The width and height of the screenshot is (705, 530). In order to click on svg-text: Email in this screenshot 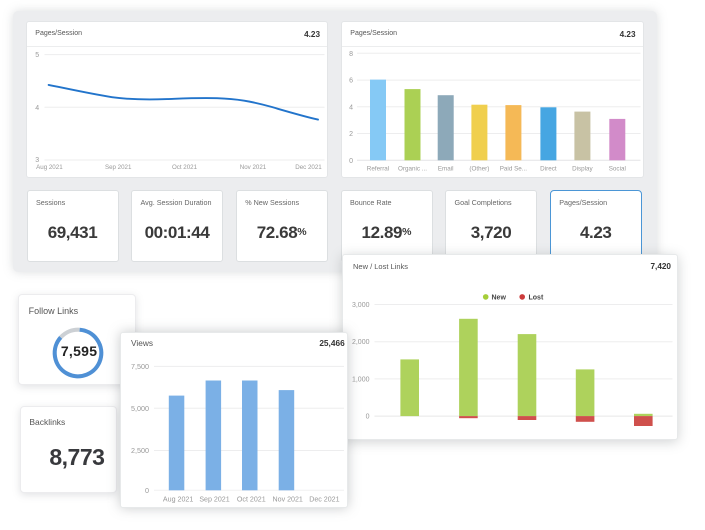, I will do `click(446, 169)`.